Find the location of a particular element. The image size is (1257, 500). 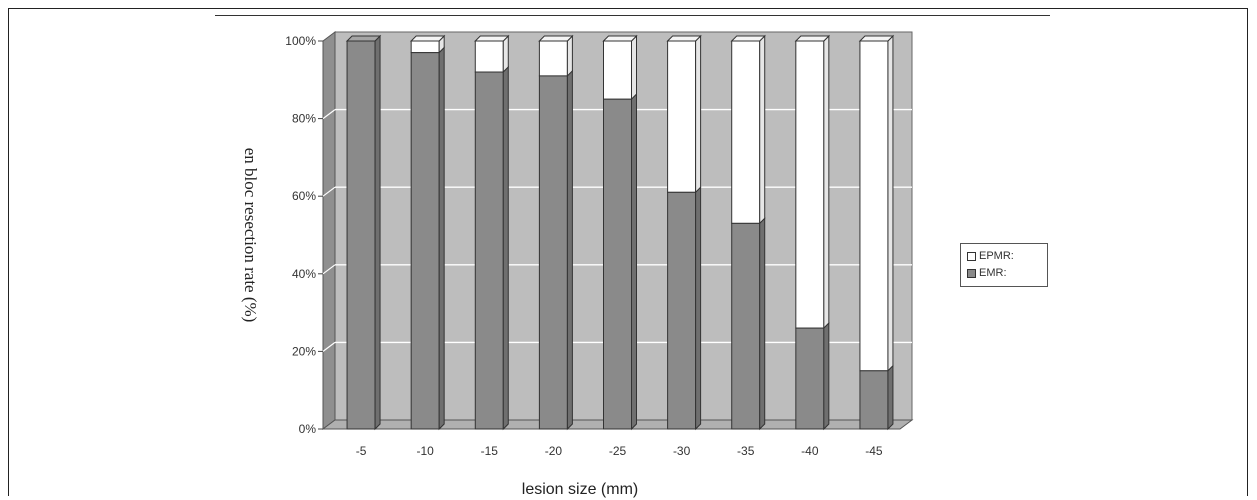

legend-label-emr: EMR: is located at coordinates (993, 273).